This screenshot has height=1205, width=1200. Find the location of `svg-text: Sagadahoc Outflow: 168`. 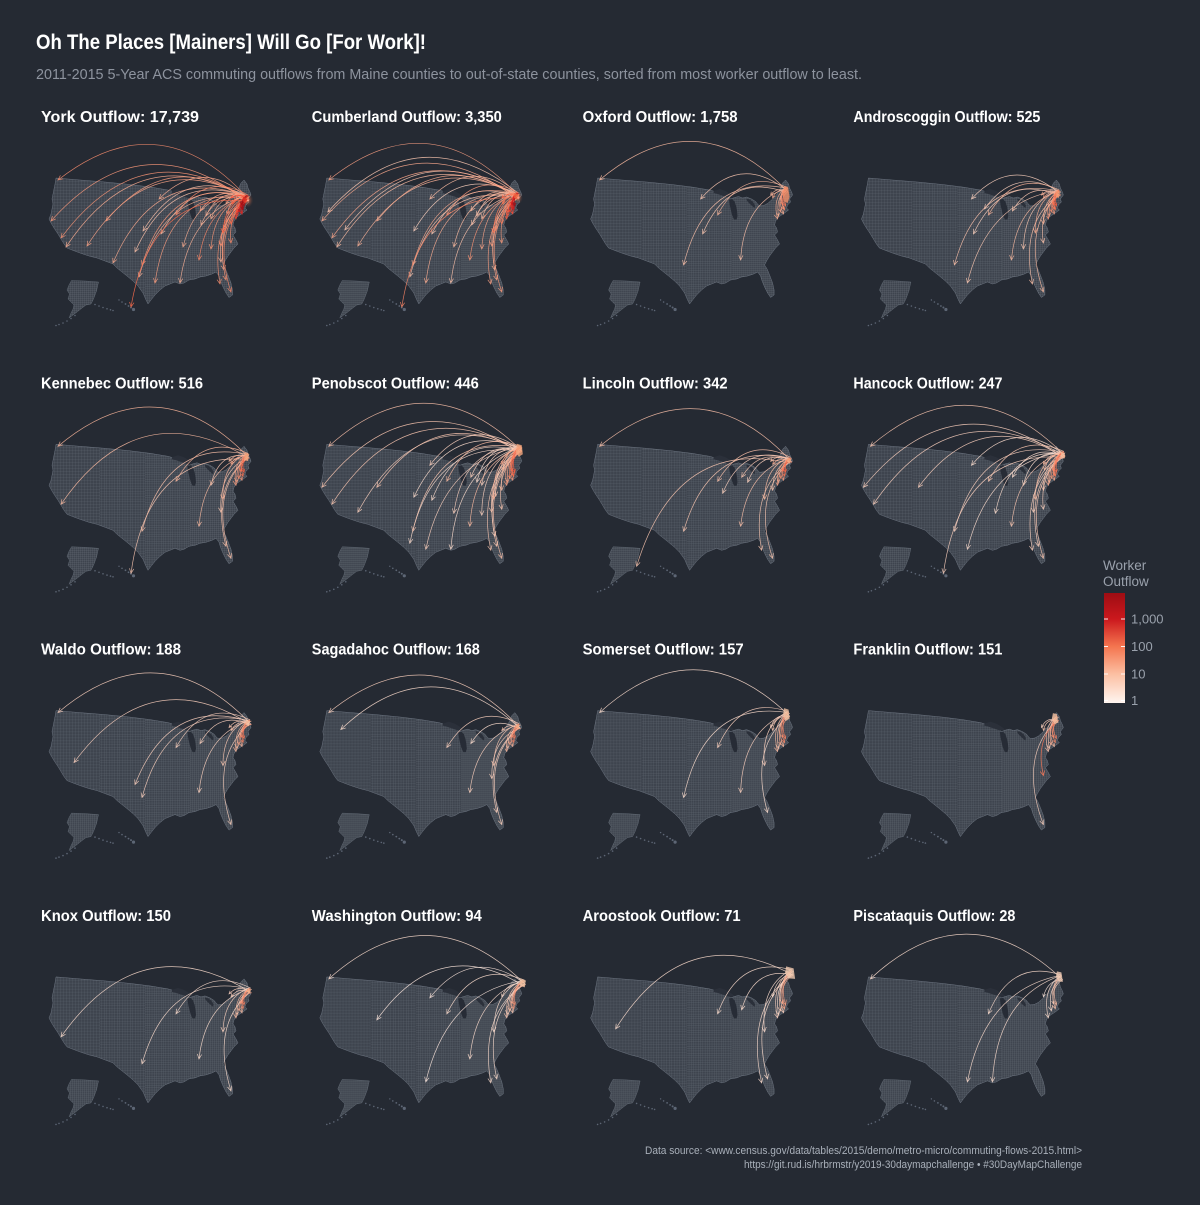

svg-text: Sagadahoc Outflow: 168 is located at coordinates (396, 650).